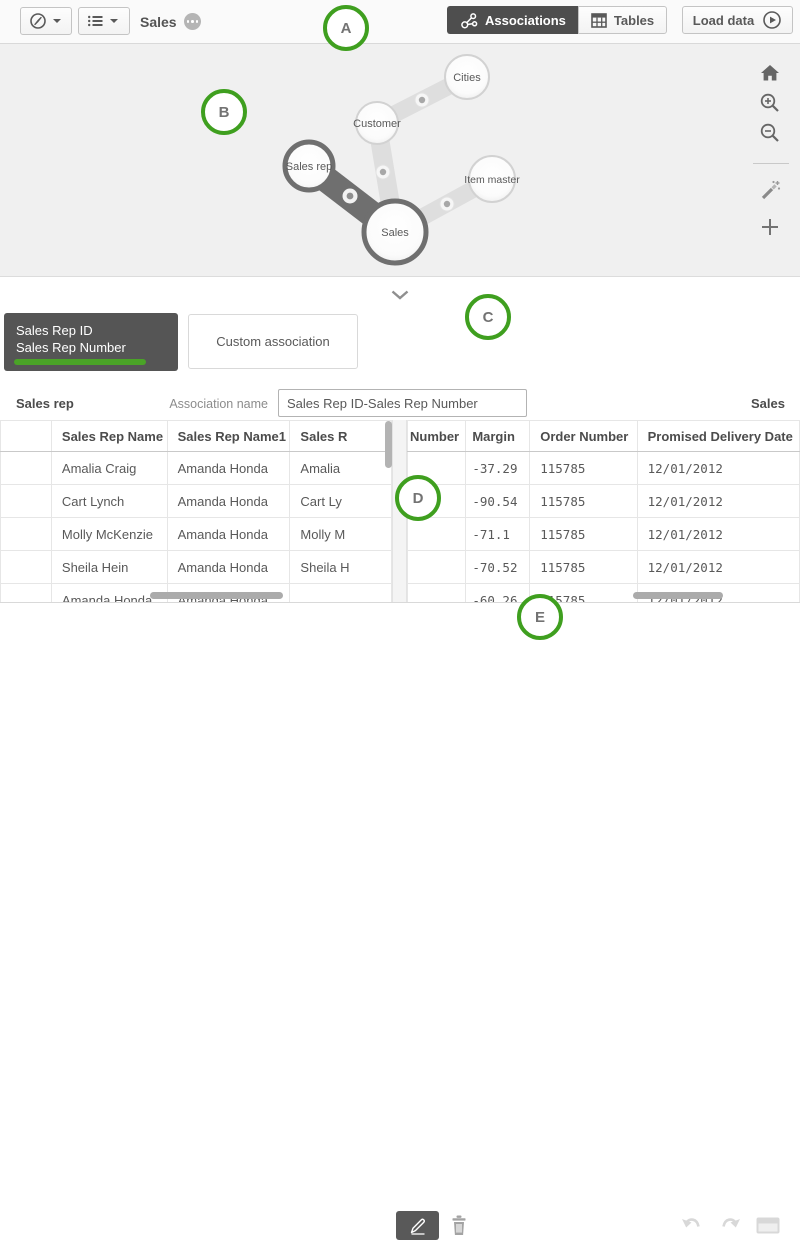 The width and height of the screenshot is (800, 1240). What do you see at coordinates (402, 403) in the screenshot?
I see `association-name-input` at bounding box center [402, 403].